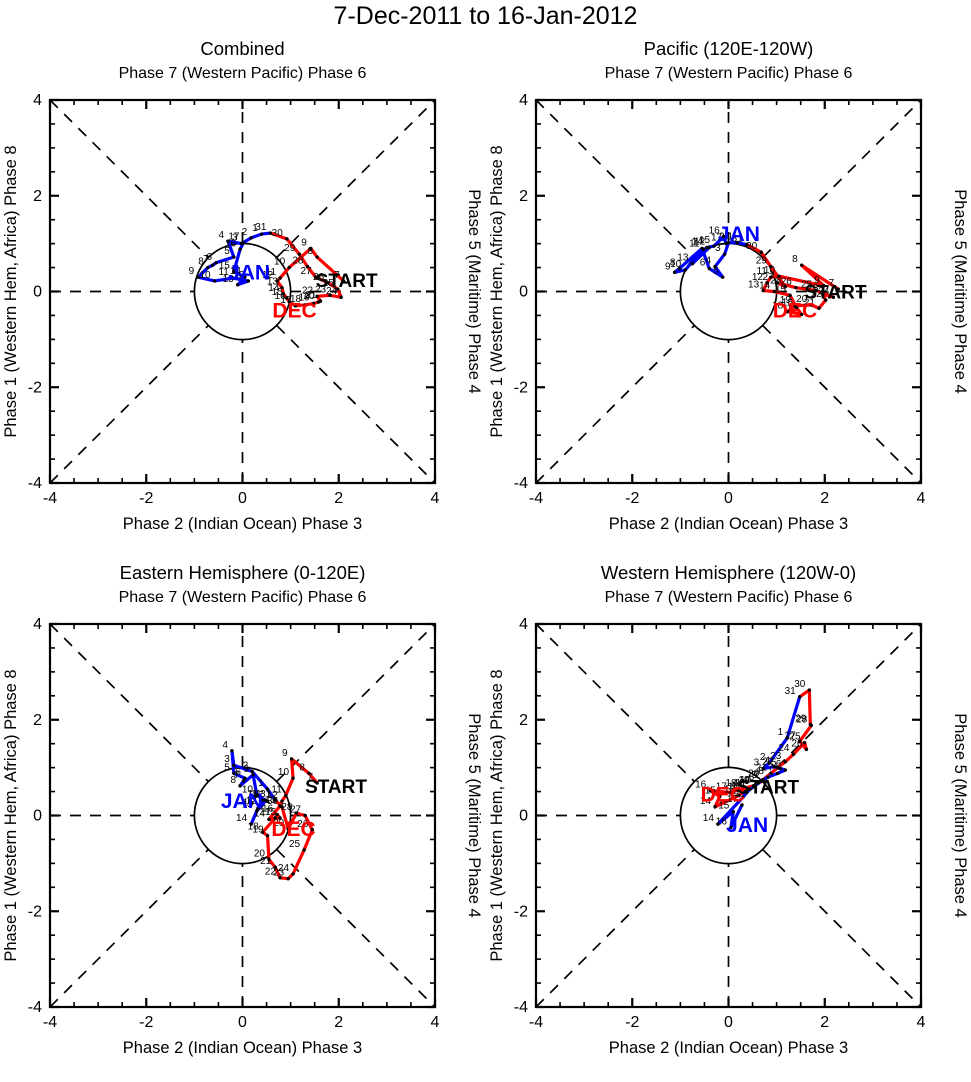 The image size is (971, 1082). Describe the element at coordinates (255, 228) in the screenshot. I see `day-label: 1` at that location.